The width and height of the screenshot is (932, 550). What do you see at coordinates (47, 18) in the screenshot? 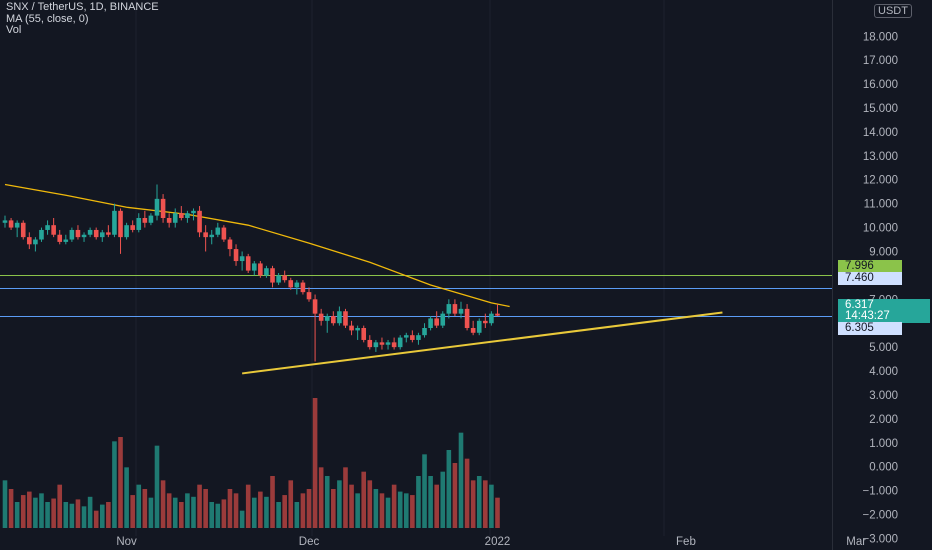
I see `ma-indicator-label: MA (55, close, 0)` at bounding box center [47, 18].